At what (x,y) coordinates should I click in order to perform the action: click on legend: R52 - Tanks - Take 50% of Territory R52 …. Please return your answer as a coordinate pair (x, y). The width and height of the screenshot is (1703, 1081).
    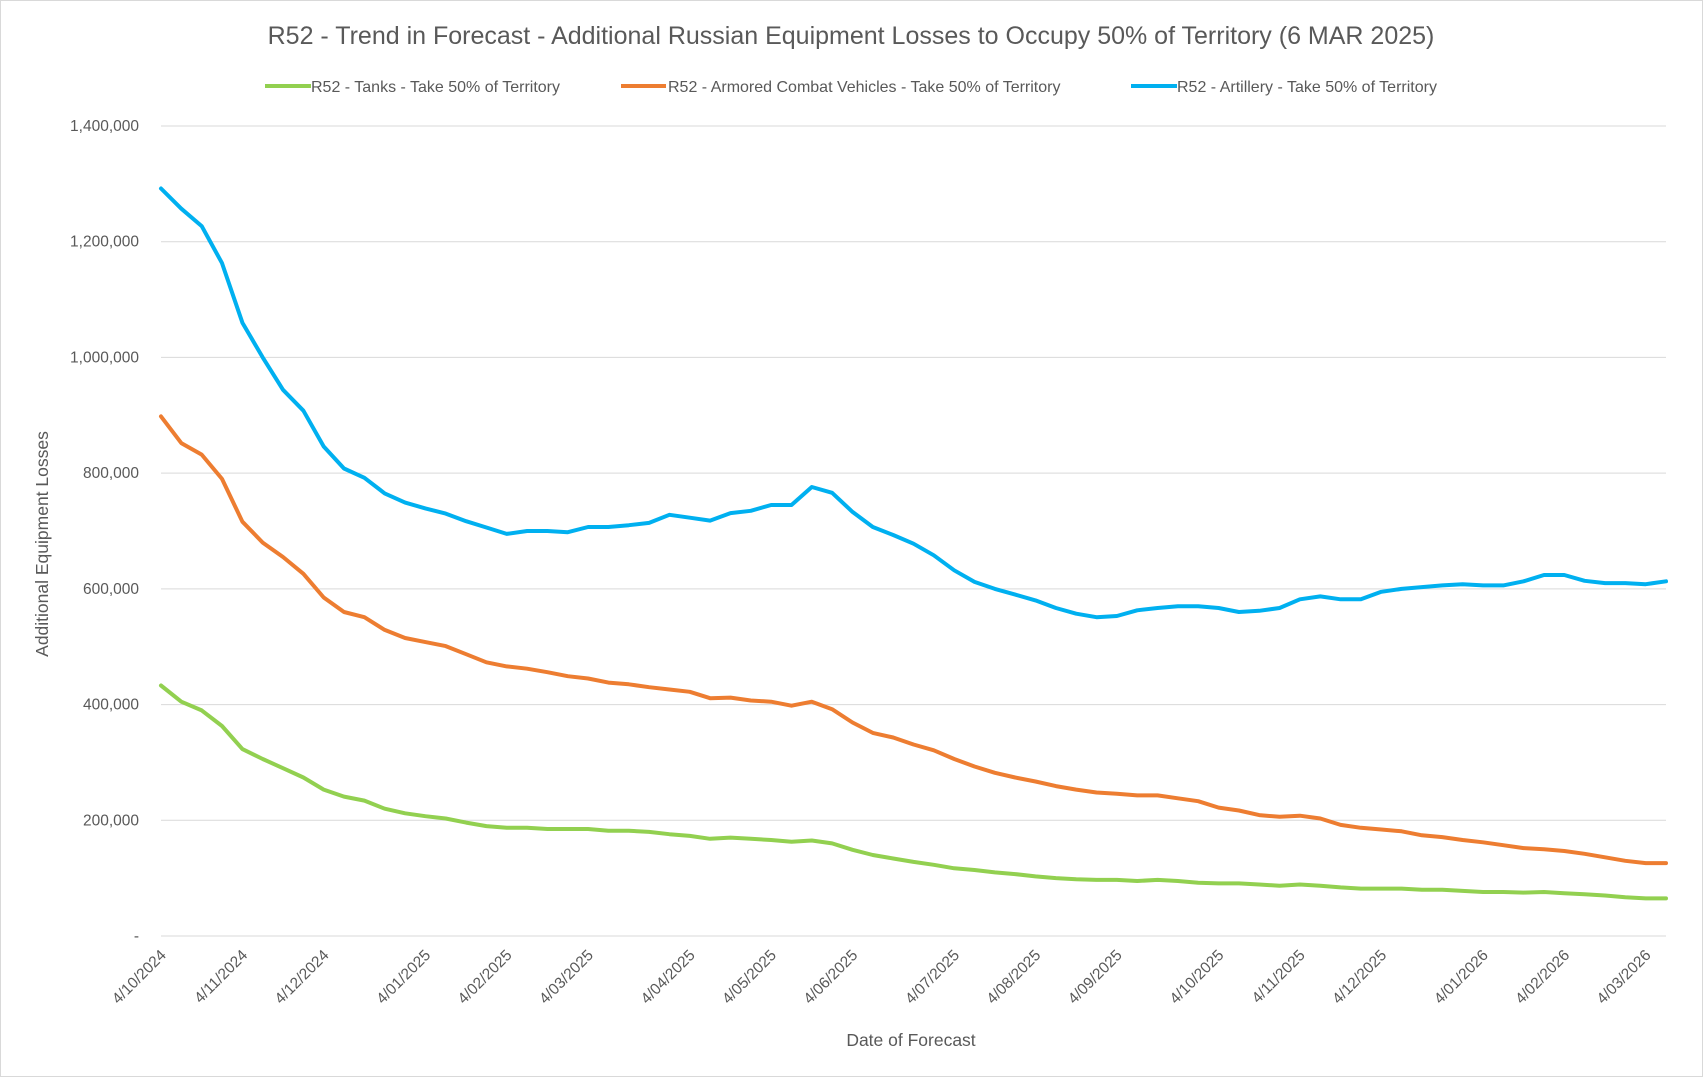
    Looking at the image, I should click on (851, 87).